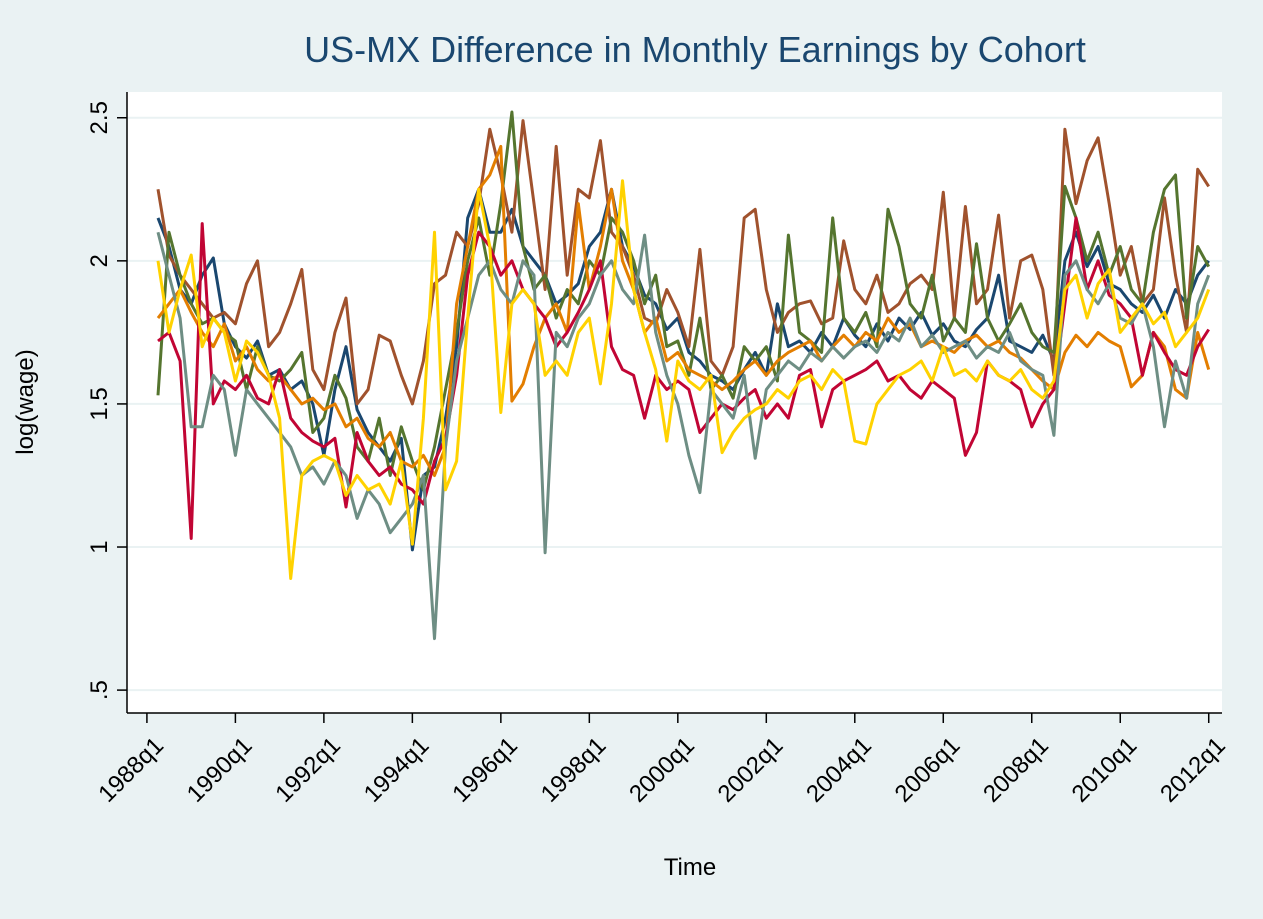 The height and width of the screenshot is (919, 1263). Describe the element at coordinates (99, 546) in the screenshot. I see `y-tick-label: 1` at that location.